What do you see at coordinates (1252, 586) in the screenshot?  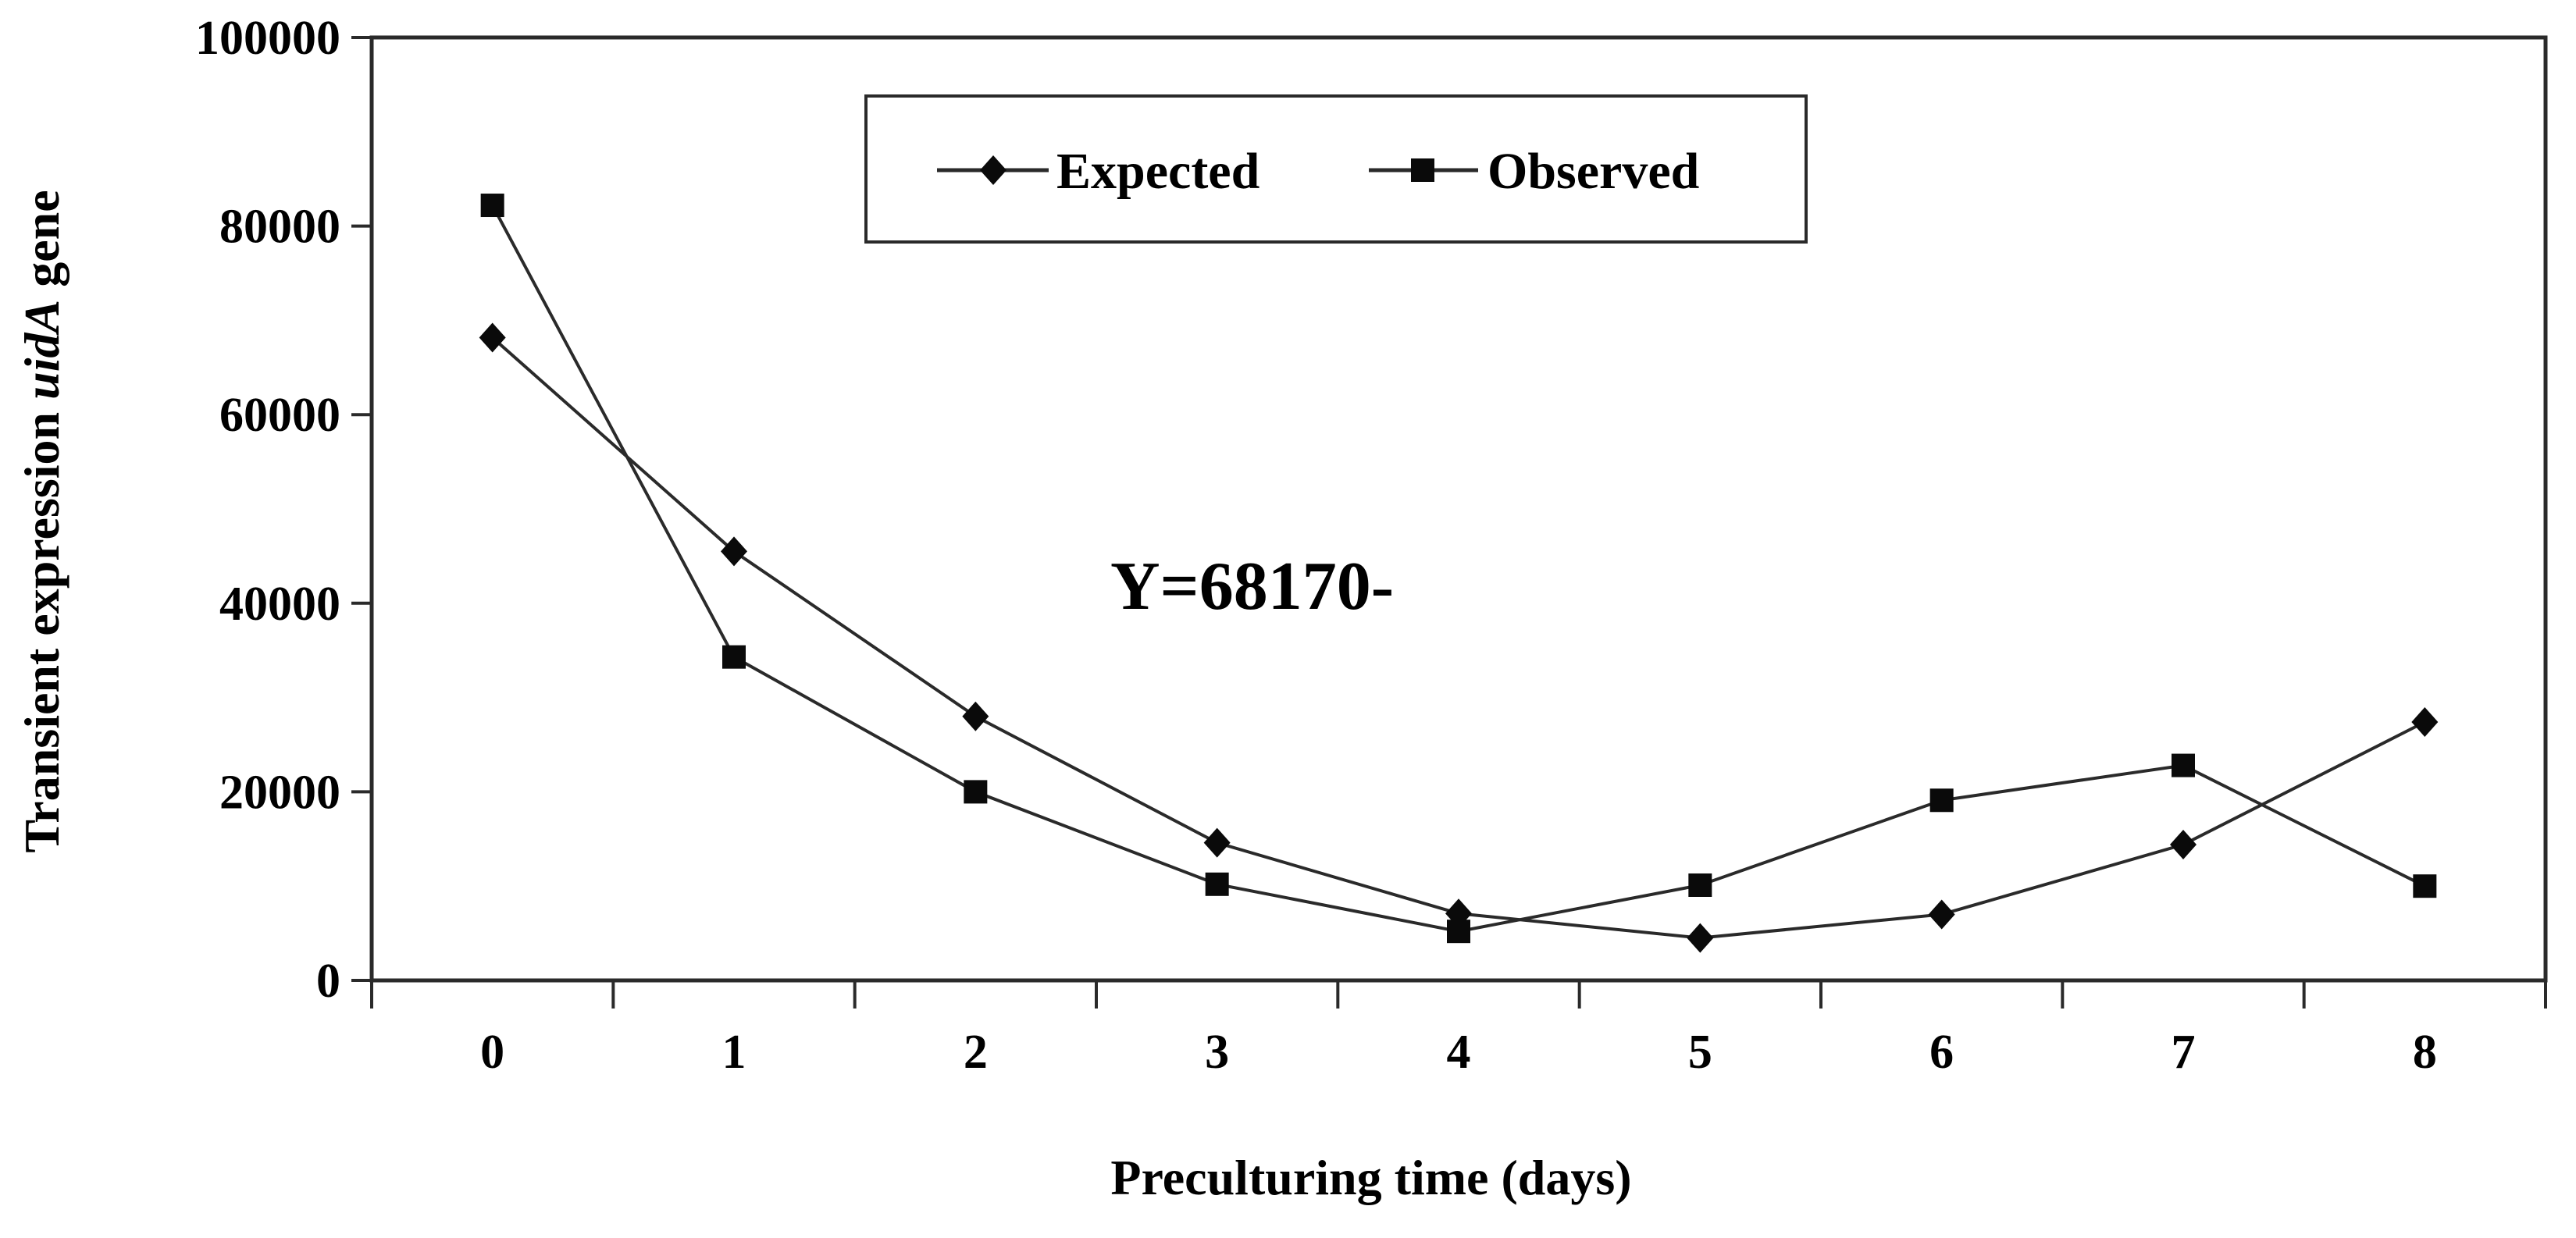 I see `annotation-text: Y=68170-` at bounding box center [1252, 586].